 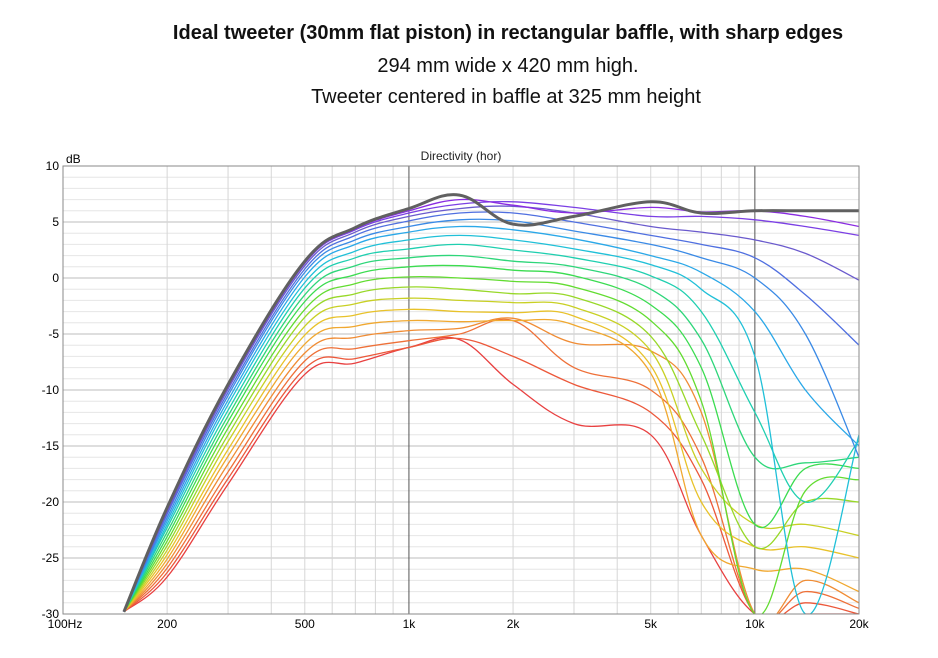 I want to click on x-tick-label: 500, so click(x=305, y=624).